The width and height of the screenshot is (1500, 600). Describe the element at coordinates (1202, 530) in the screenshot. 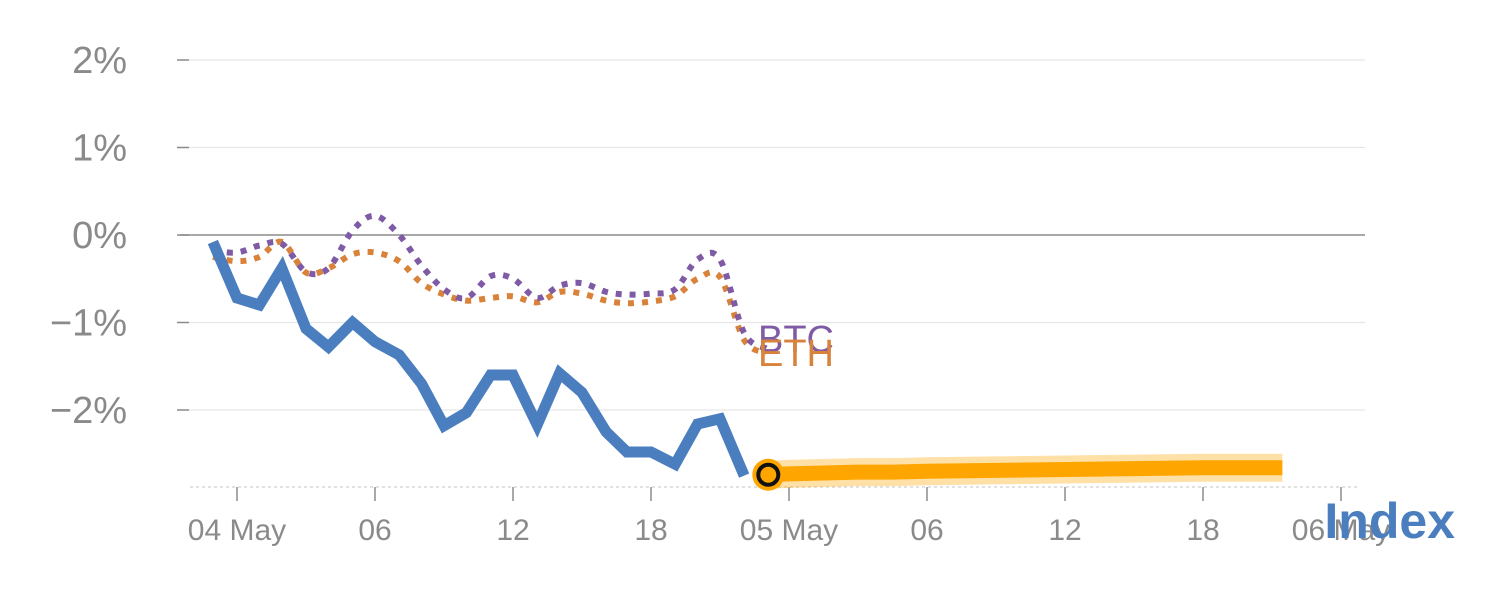

I see `x-tick-label-7: 18` at that location.